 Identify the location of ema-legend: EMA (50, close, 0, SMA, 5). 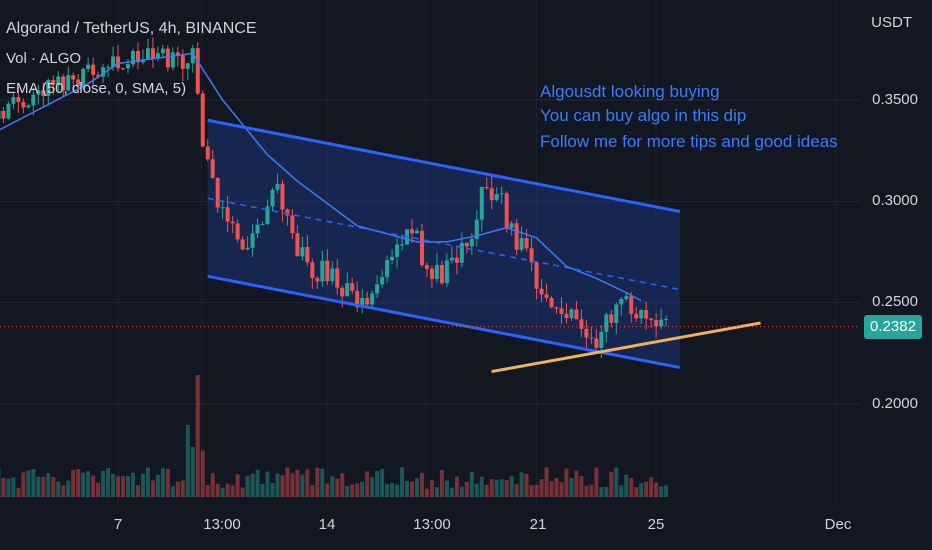
(96, 88).